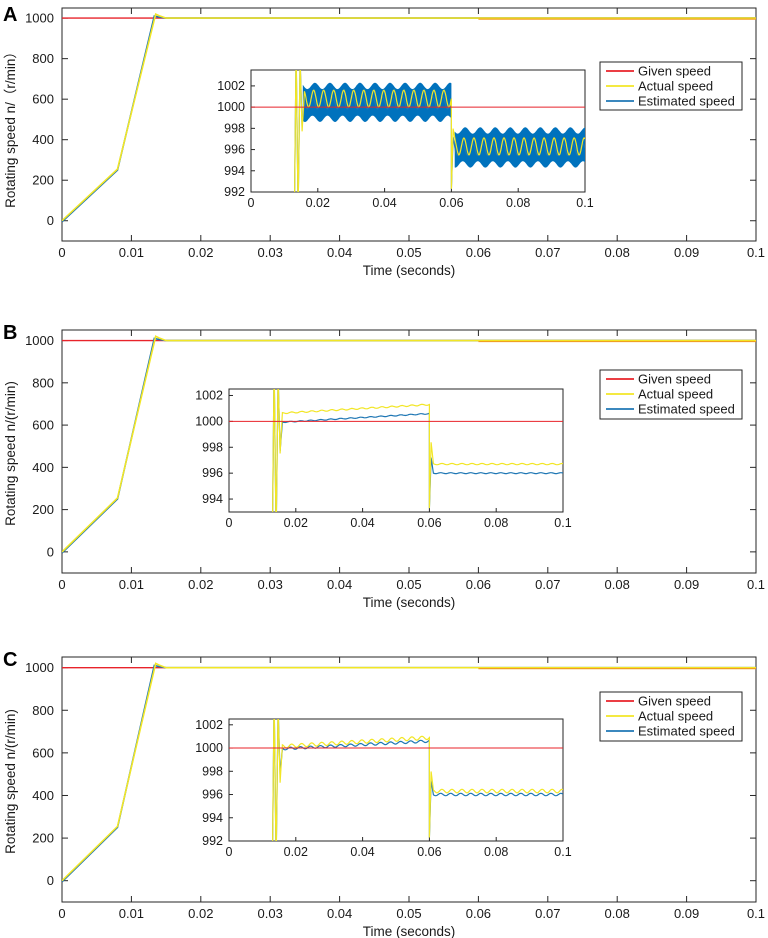 The height and width of the screenshot is (938, 768). I want to click on panel-letter: C, so click(10, 660).